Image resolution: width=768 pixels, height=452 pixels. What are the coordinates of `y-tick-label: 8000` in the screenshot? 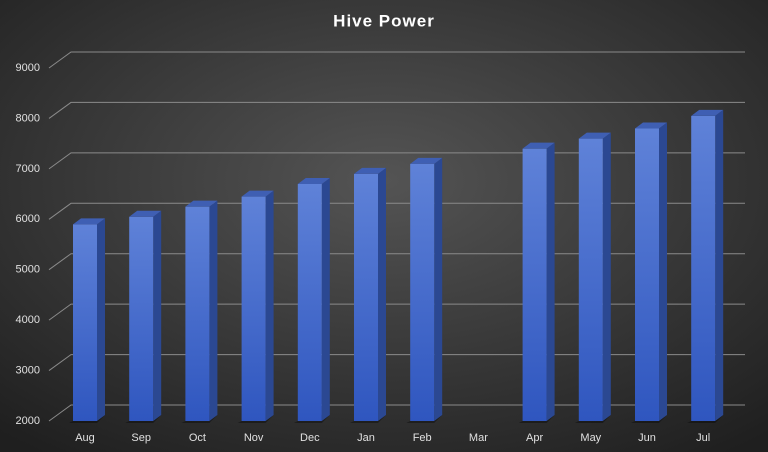 It's located at (28, 118).